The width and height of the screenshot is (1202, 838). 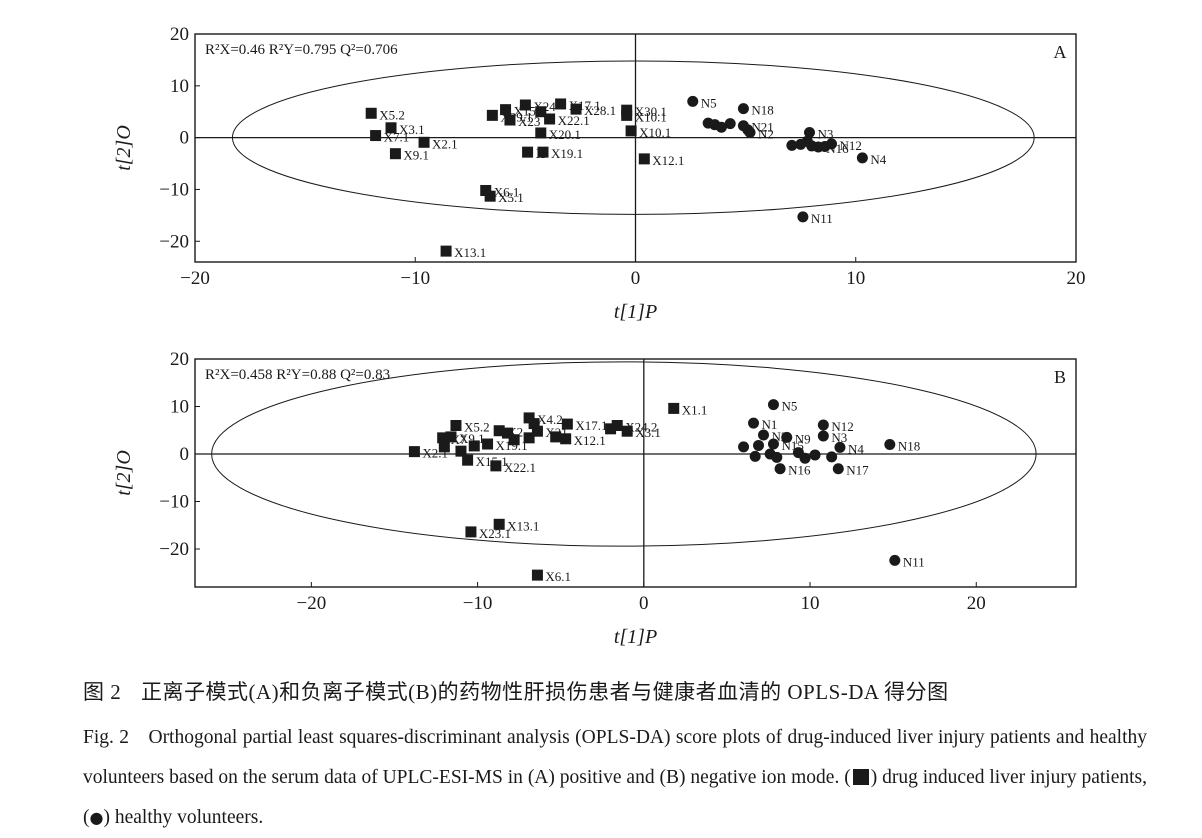 I want to click on x-tick-label: 10, so click(x=855, y=278).